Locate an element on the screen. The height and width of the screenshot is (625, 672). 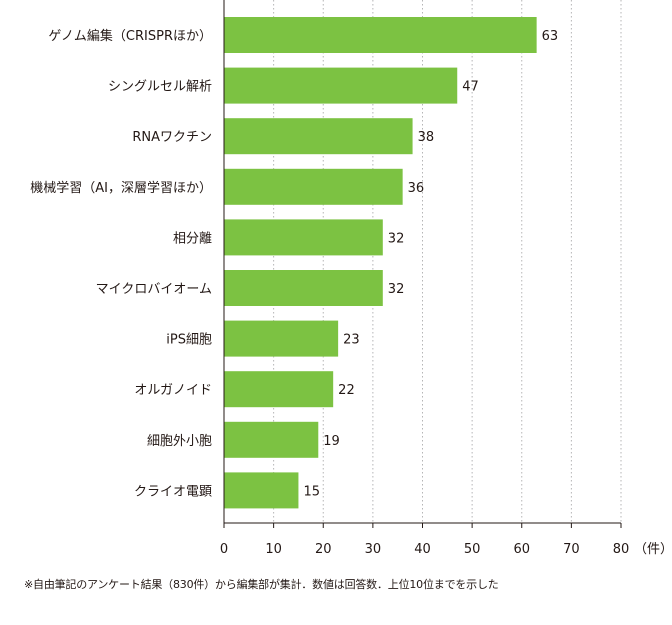
category-label: 細胞外小胞 is located at coordinates (179, 441).